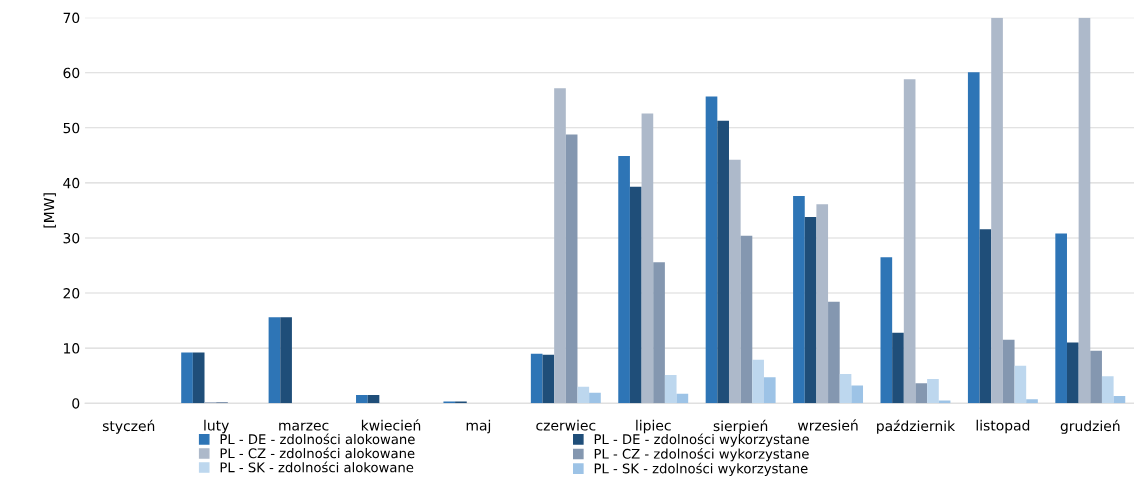  I want to click on y-tick-label: 50, so click(71, 128).